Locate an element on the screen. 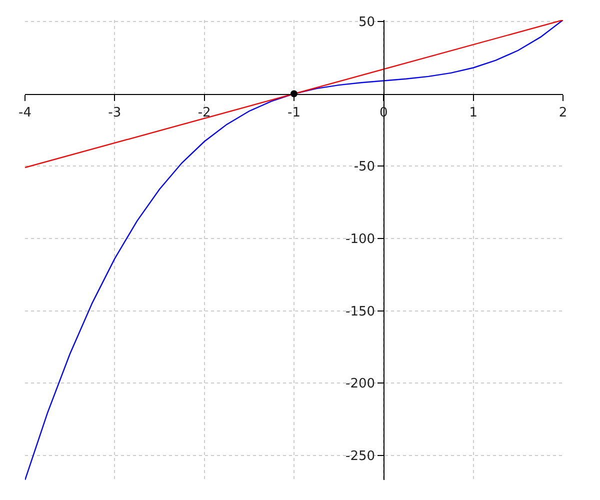 This screenshot has width=600, height=500. y-tick-label: -150 is located at coordinates (361, 312).